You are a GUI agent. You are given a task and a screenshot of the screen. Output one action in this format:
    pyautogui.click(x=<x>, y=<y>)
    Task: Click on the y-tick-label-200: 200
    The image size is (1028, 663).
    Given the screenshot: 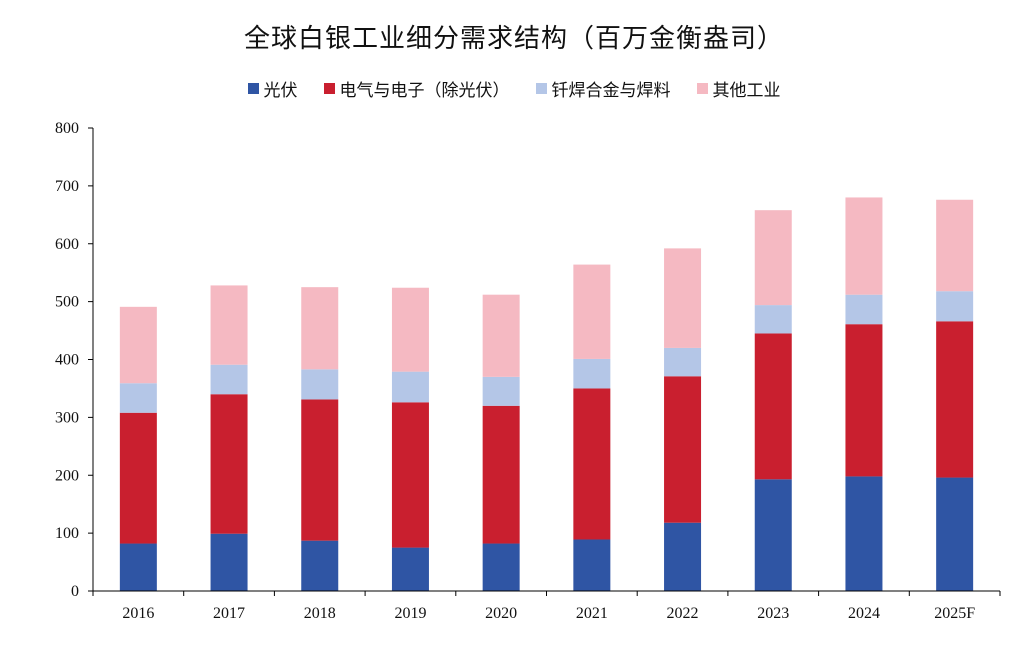 What is the action you would take?
    pyautogui.click(x=67, y=475)
    